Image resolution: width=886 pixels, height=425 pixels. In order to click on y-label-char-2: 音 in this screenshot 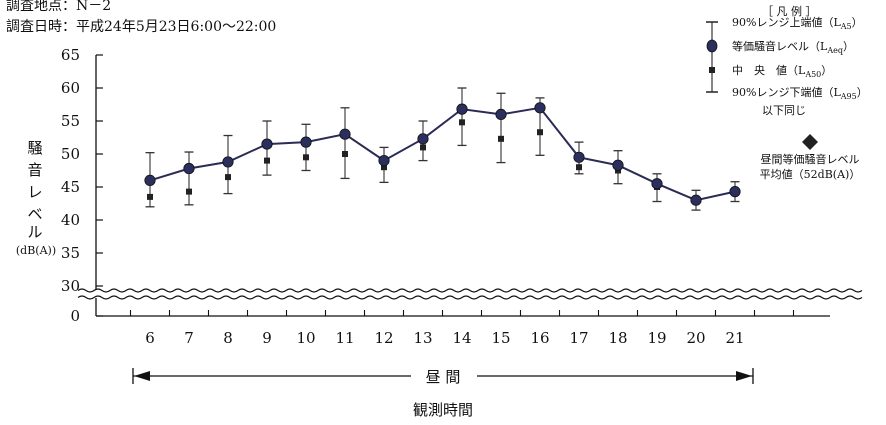, I will do `click(34, 170)`.